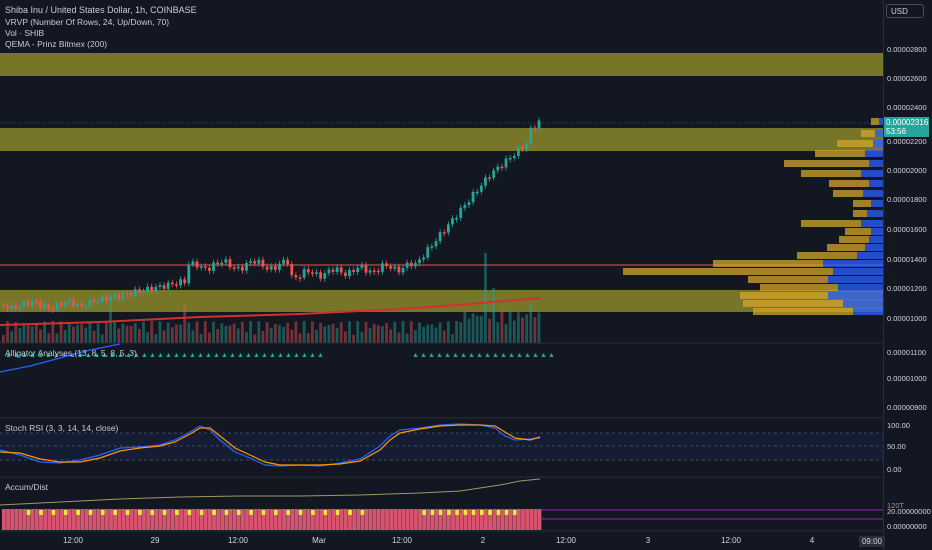 The height and width of the screenshot is (550, 932). I want to click on accum-tick-partial: 120T, so click(896, 505).